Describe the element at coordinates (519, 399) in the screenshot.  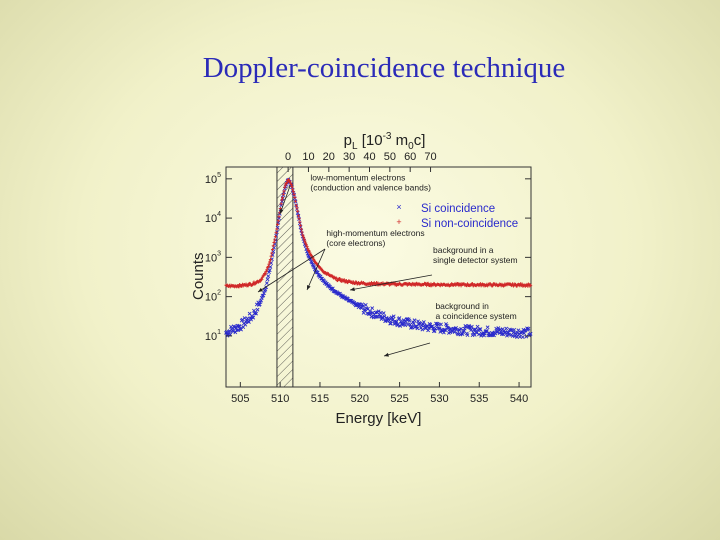
I see `x-tick-label: 540` at that location.